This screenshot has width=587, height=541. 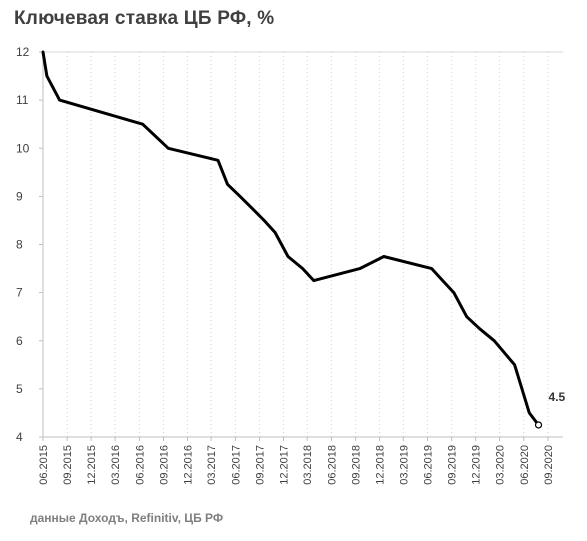 What do you see at coordinates (165, 465) in the screenshot?
I see `x-tick-label: 09.2016` at bounding box center [165, 465].